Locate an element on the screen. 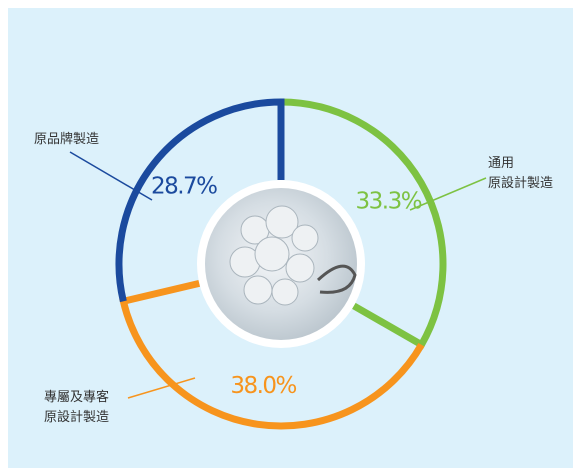 This screenshot has width=573, height=473. donut-segment is located at coordinates (200, 200).